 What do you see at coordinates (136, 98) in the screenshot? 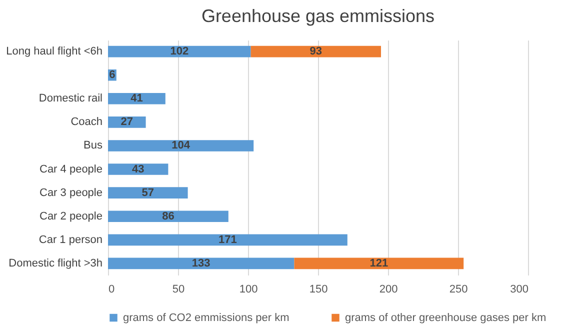
I see `data-label: 41` at bounding box center [136, 98].